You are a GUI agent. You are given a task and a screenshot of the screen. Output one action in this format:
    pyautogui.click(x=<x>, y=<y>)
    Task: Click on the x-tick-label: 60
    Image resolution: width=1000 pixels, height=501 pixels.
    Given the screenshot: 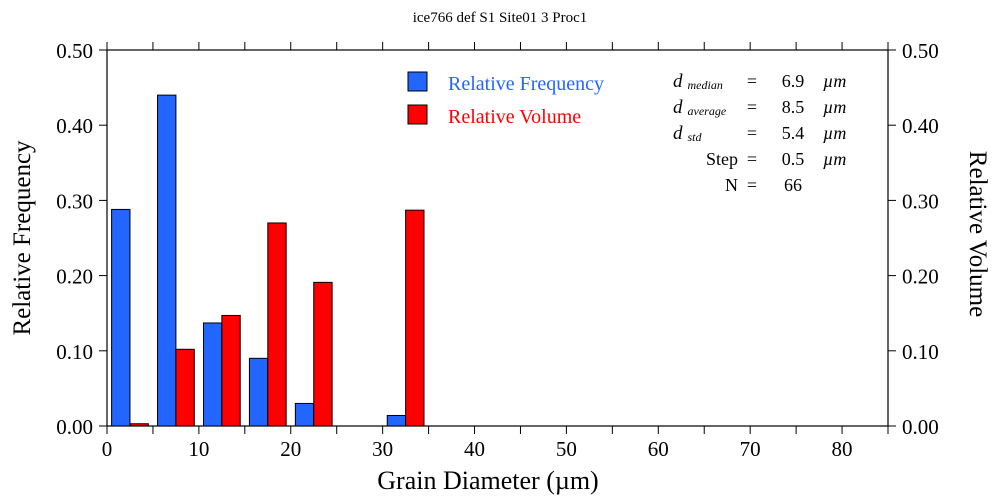 What is the action you would take?
    pyautogui.click(x=658, y=449)
    